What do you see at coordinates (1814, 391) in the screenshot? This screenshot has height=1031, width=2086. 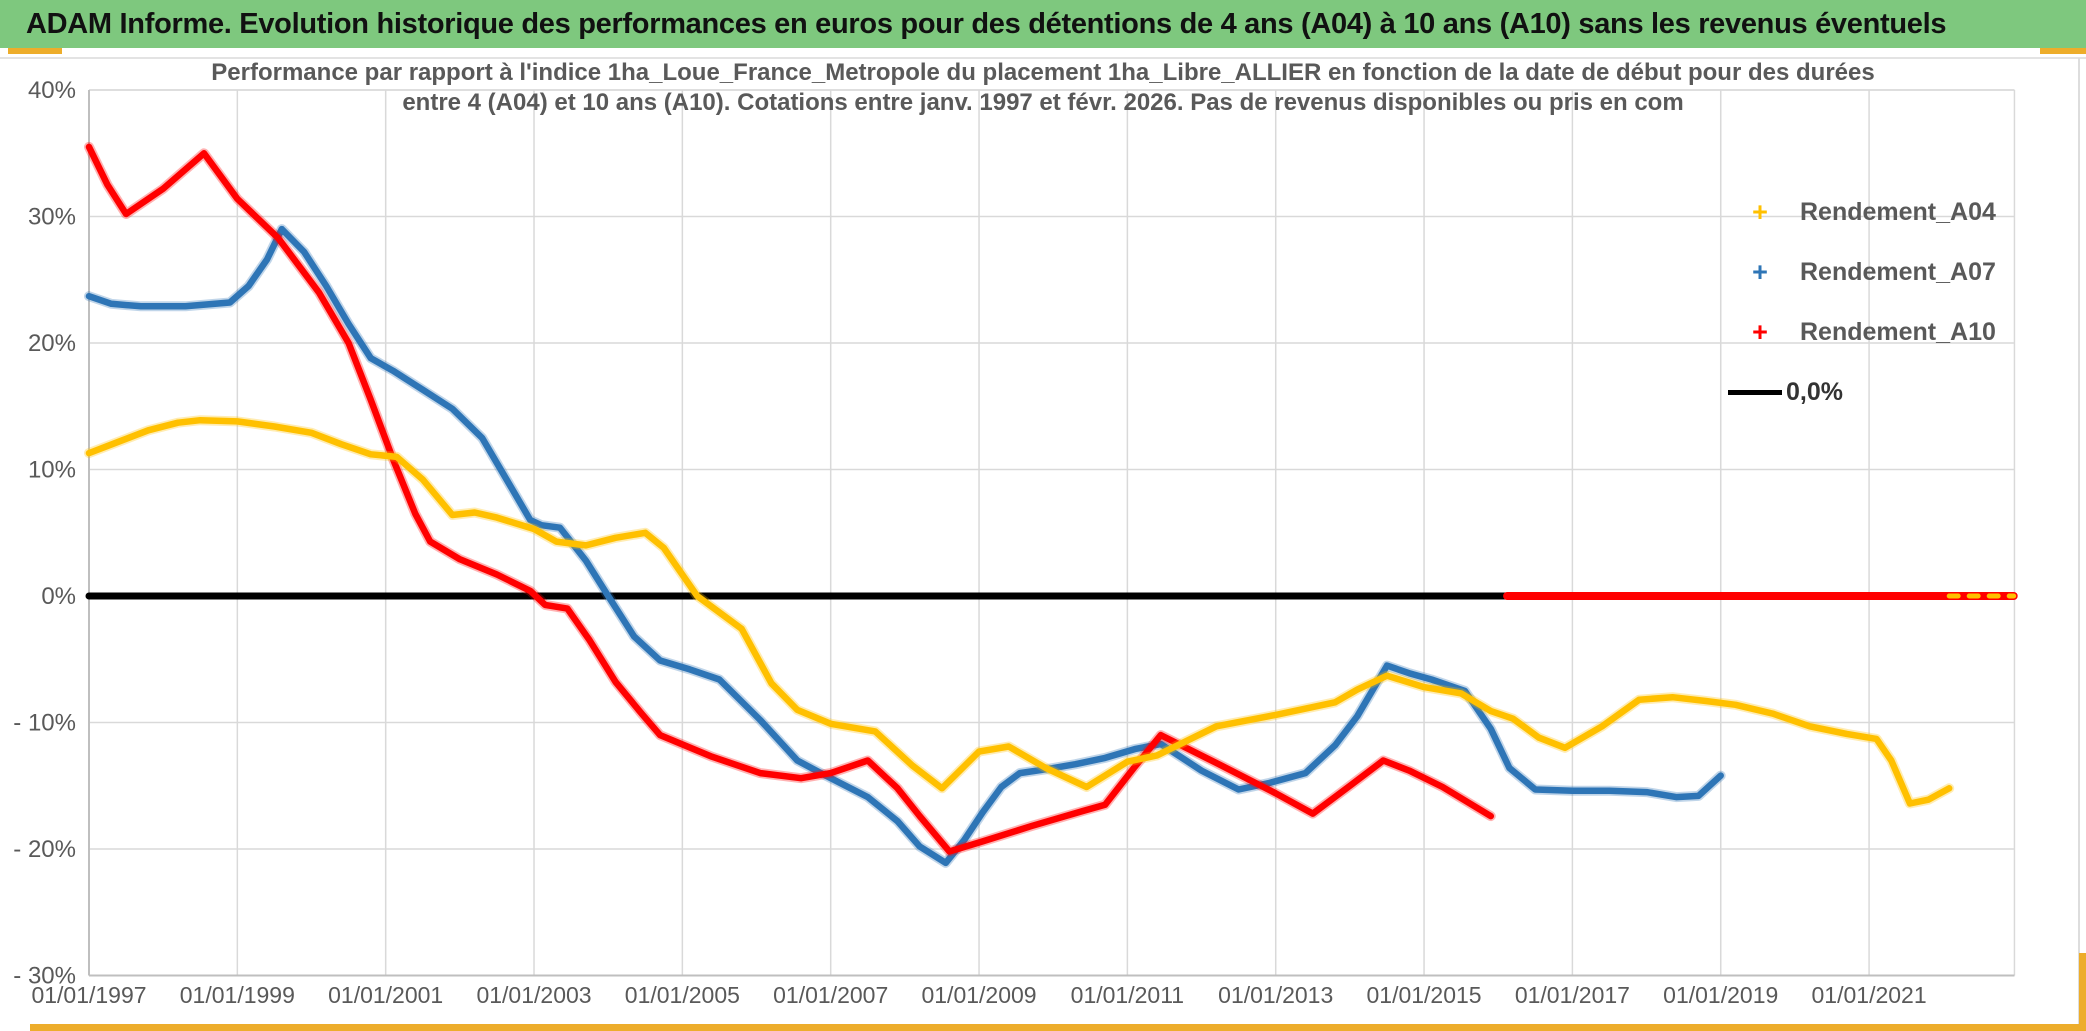 I see `legend-label: 0,0%` at bounding box center [1814, 391].